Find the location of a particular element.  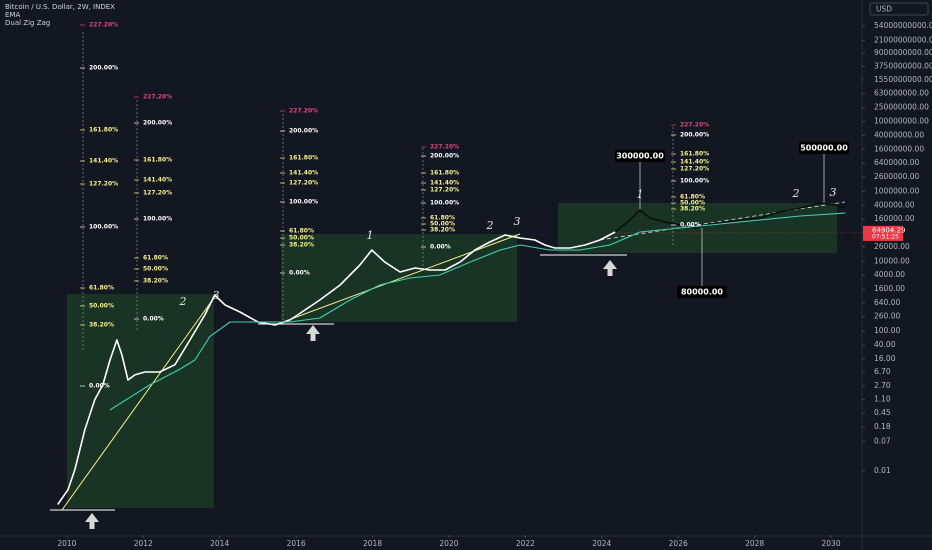

y-tick-label: 1000000.00 is located at coordinates (897, 190).